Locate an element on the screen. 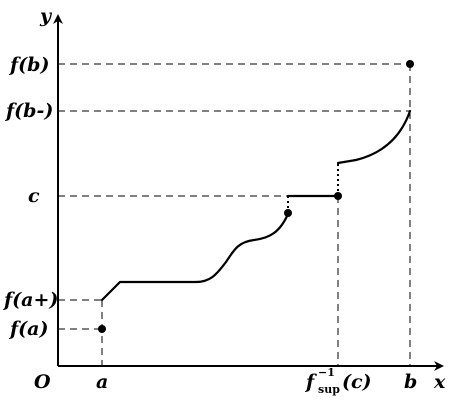 This screenshot has height=400, width=455. x-axis-label: x is located at coordinates (439, 382).